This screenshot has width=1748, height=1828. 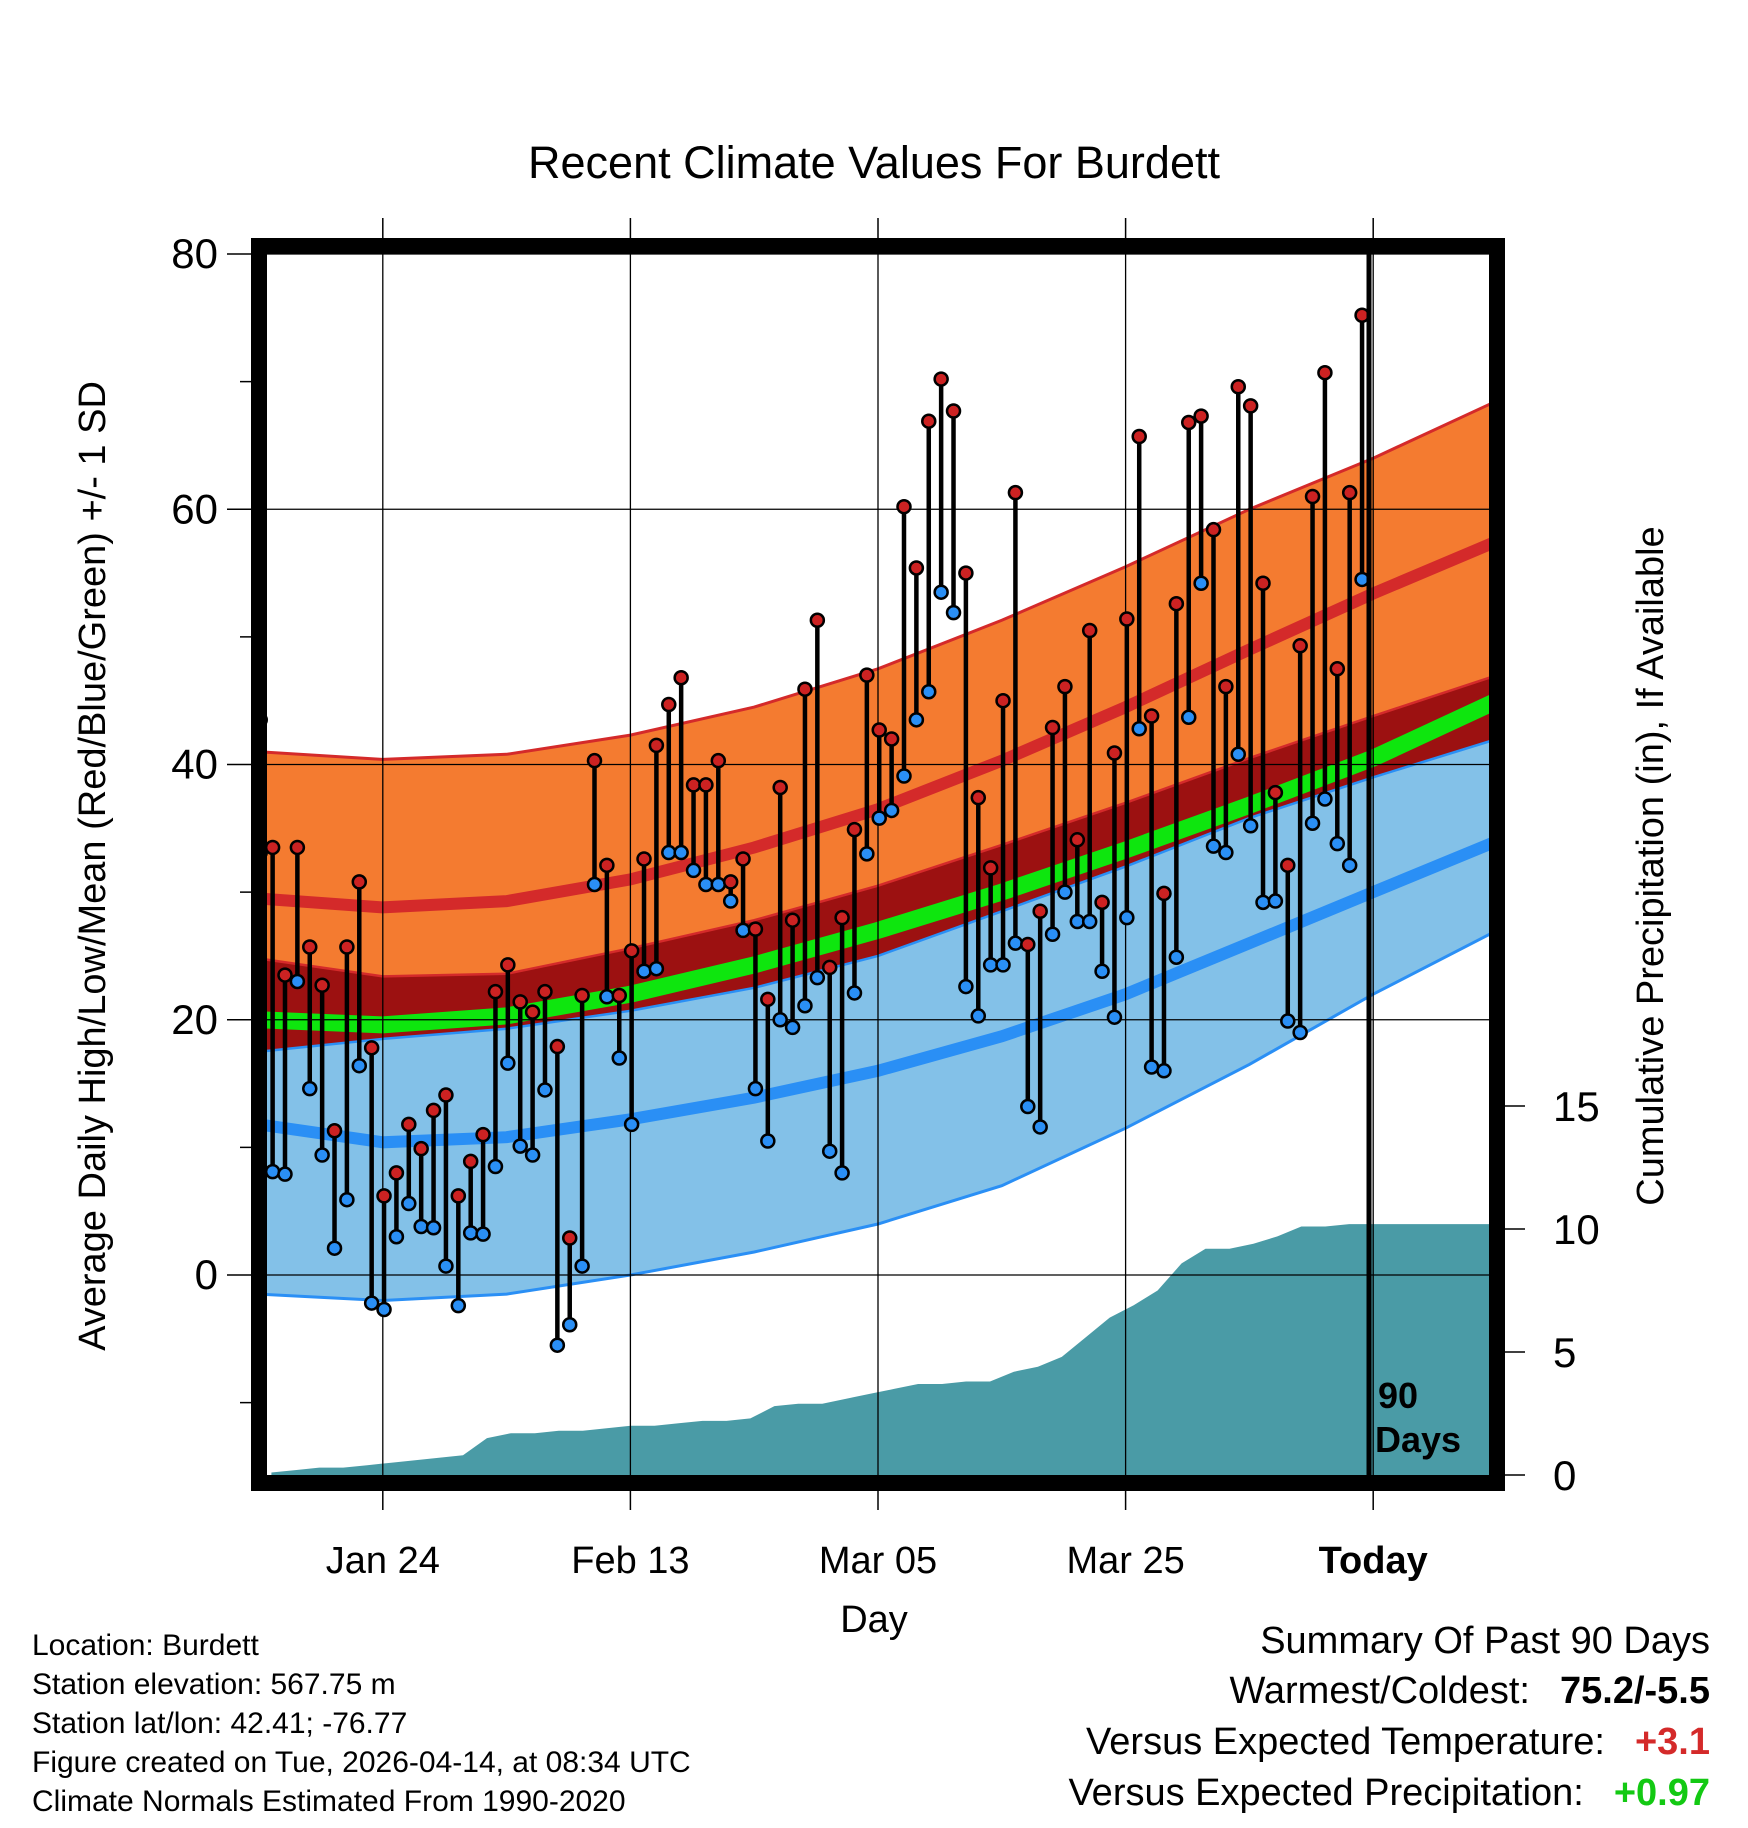 What do you see at coordinates (1373, 1561) in the screenshot?
I see `x-tick-label: Today` at bounding box center [1373, 1561].